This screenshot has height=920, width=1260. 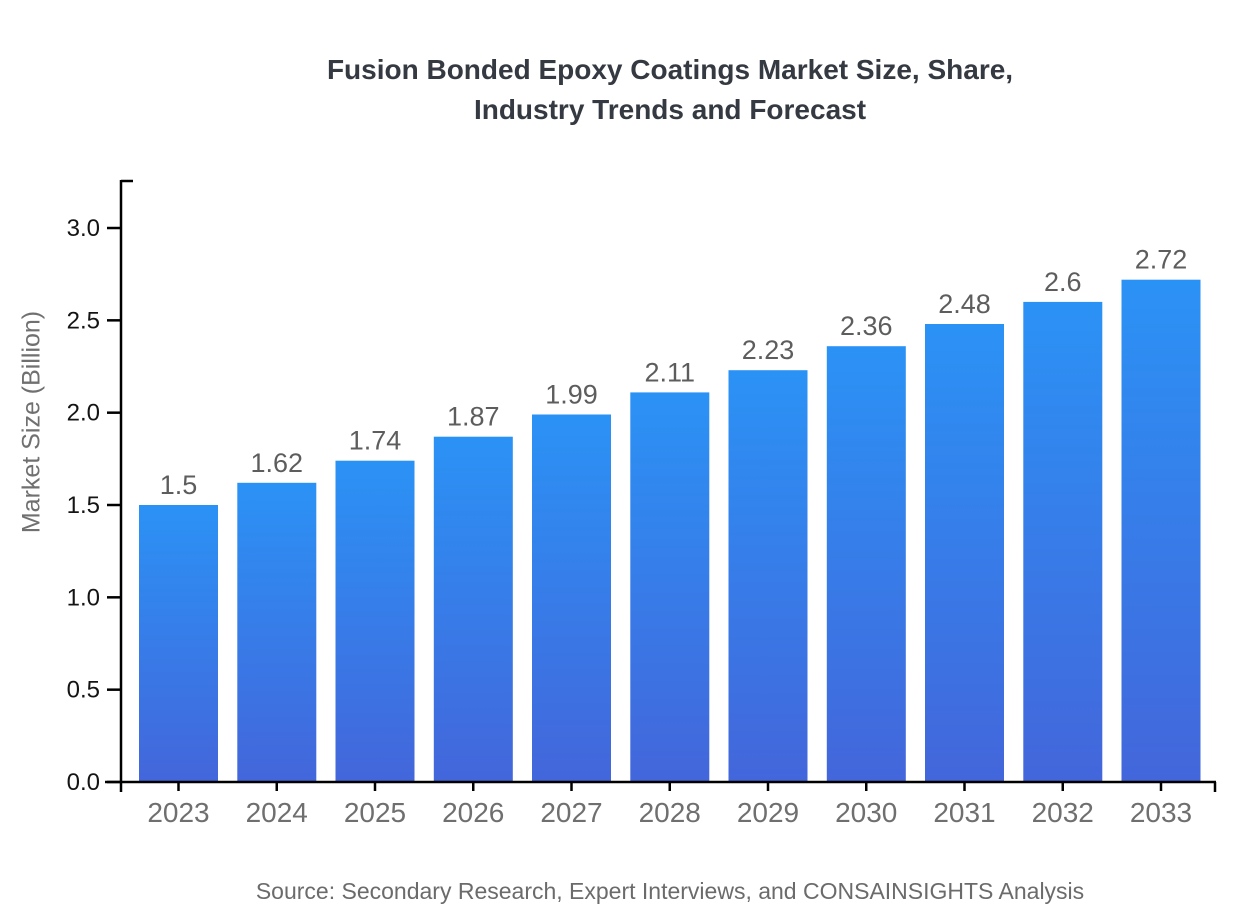 What do you see at coordinates (768, 350) in the screenshot?
I see `bar-value-label-2029: 2.23` at bounding box center [768, 350].